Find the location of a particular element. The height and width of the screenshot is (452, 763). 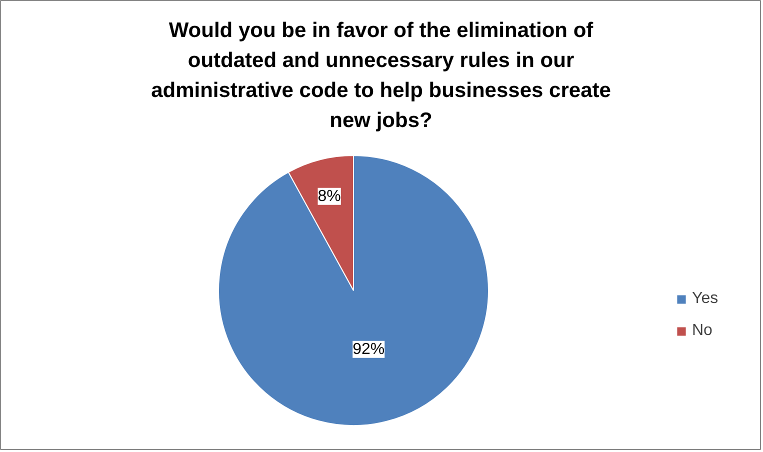

data-label: 8% is located at coordinates (329, 196).